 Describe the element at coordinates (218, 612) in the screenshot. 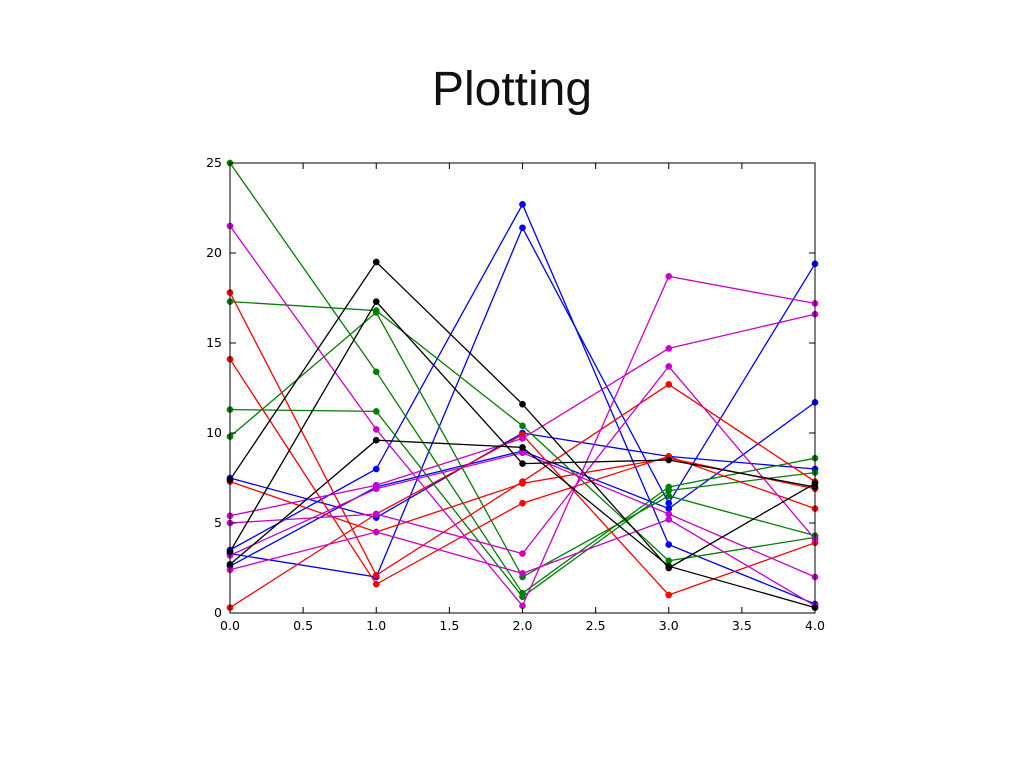

I see `y-tick-label: 0` at that location.